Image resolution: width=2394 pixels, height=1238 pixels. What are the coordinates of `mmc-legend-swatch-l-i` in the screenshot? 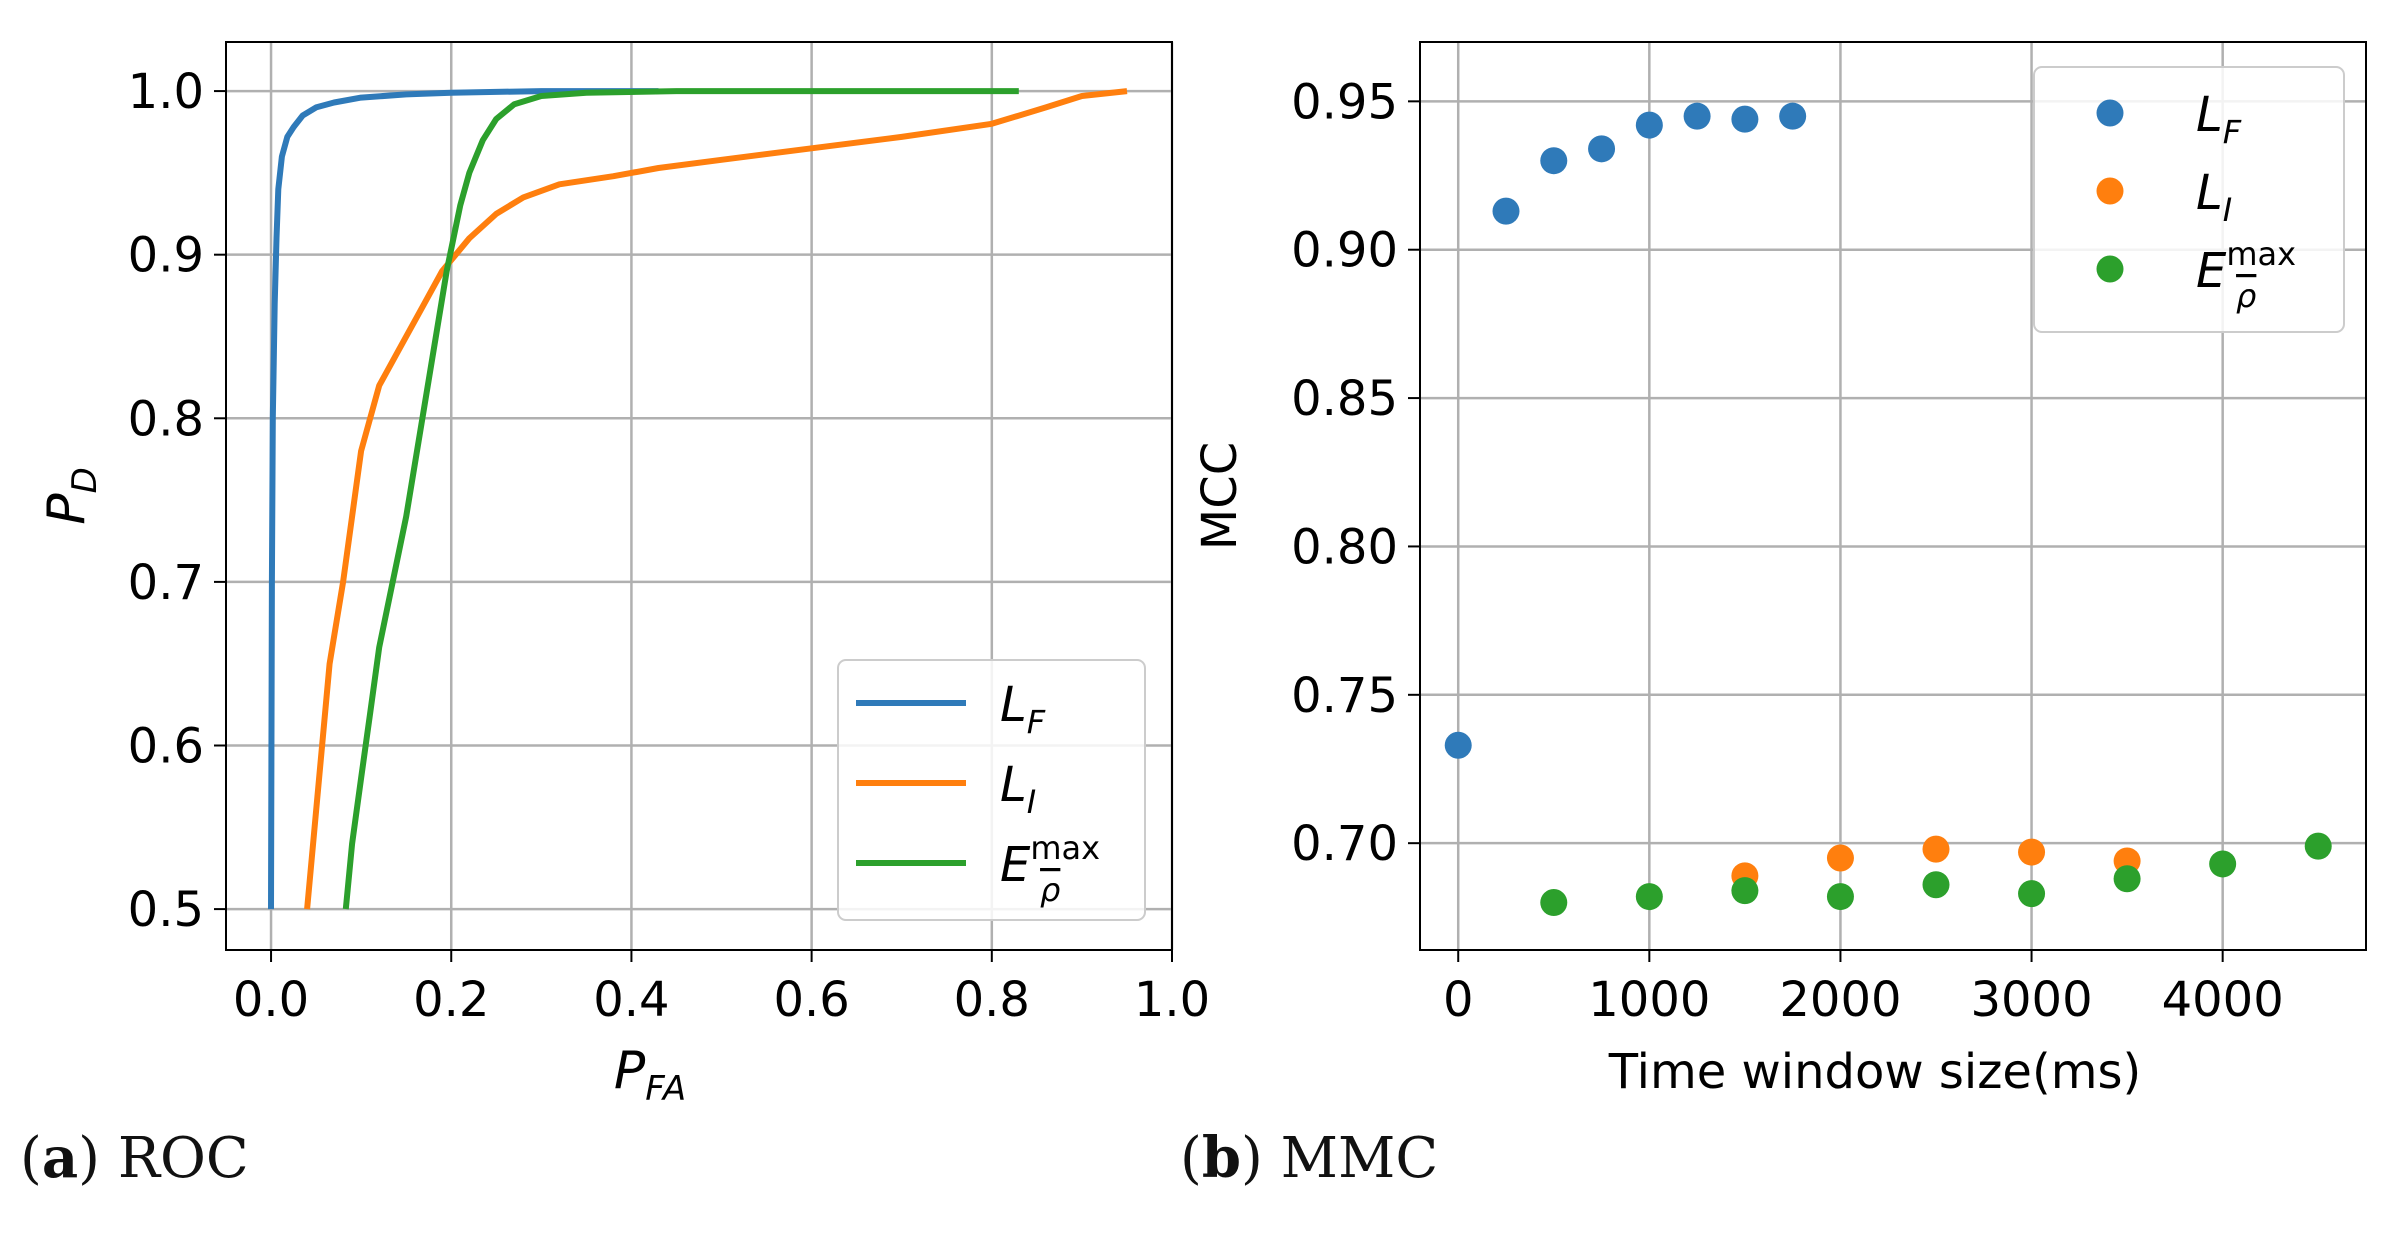 It's located at (2110, 191).